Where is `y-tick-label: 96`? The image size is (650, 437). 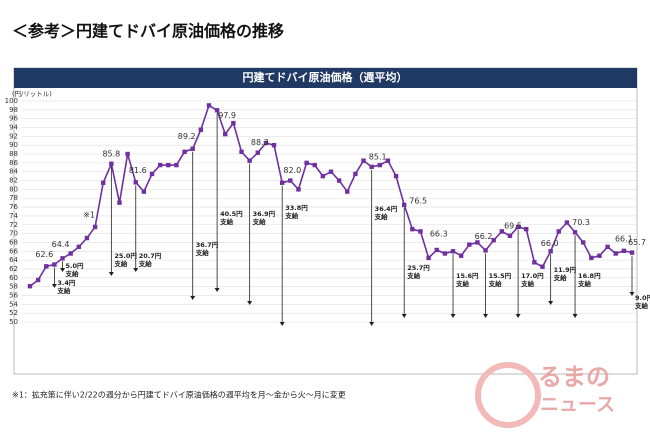
y-tick-label: 96 is located at coordinates (13, 119).